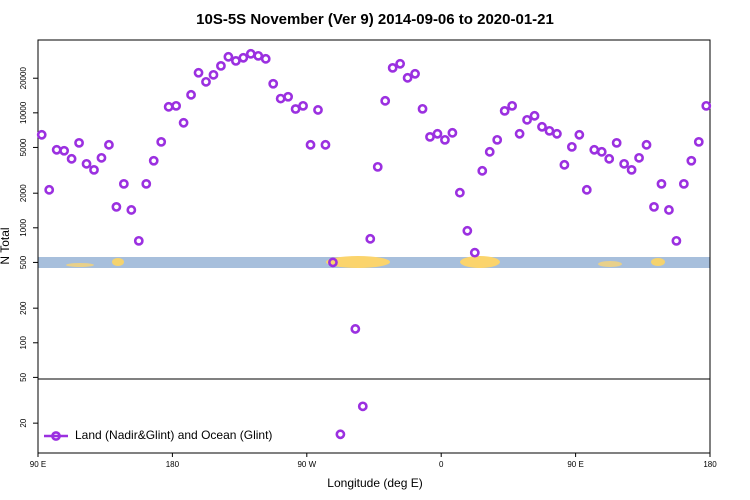 This screenshot has height=500, width=750. I want to click on x-axis-label: Longitude (deg E), so click(374, 483).